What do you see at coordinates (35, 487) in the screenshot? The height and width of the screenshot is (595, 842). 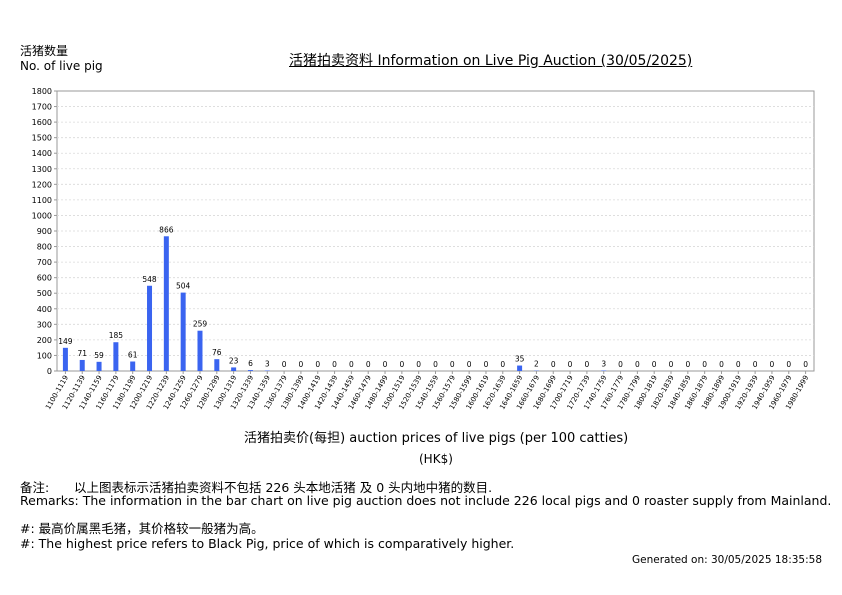 I see `remarks-label-chinese: 备注:` at bounding box center [35, 487].